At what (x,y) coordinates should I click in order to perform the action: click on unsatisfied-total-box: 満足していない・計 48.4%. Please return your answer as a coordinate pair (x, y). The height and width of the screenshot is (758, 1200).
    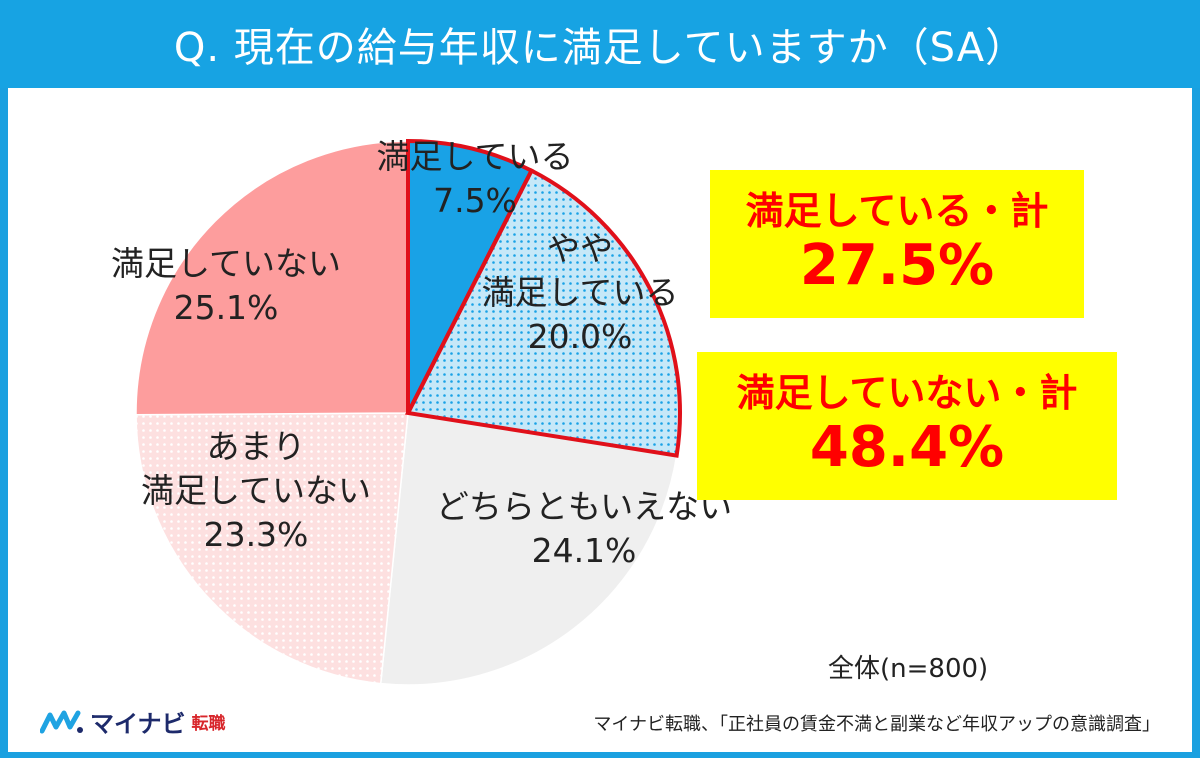
    Looking at the image, I should click on (907, 426).